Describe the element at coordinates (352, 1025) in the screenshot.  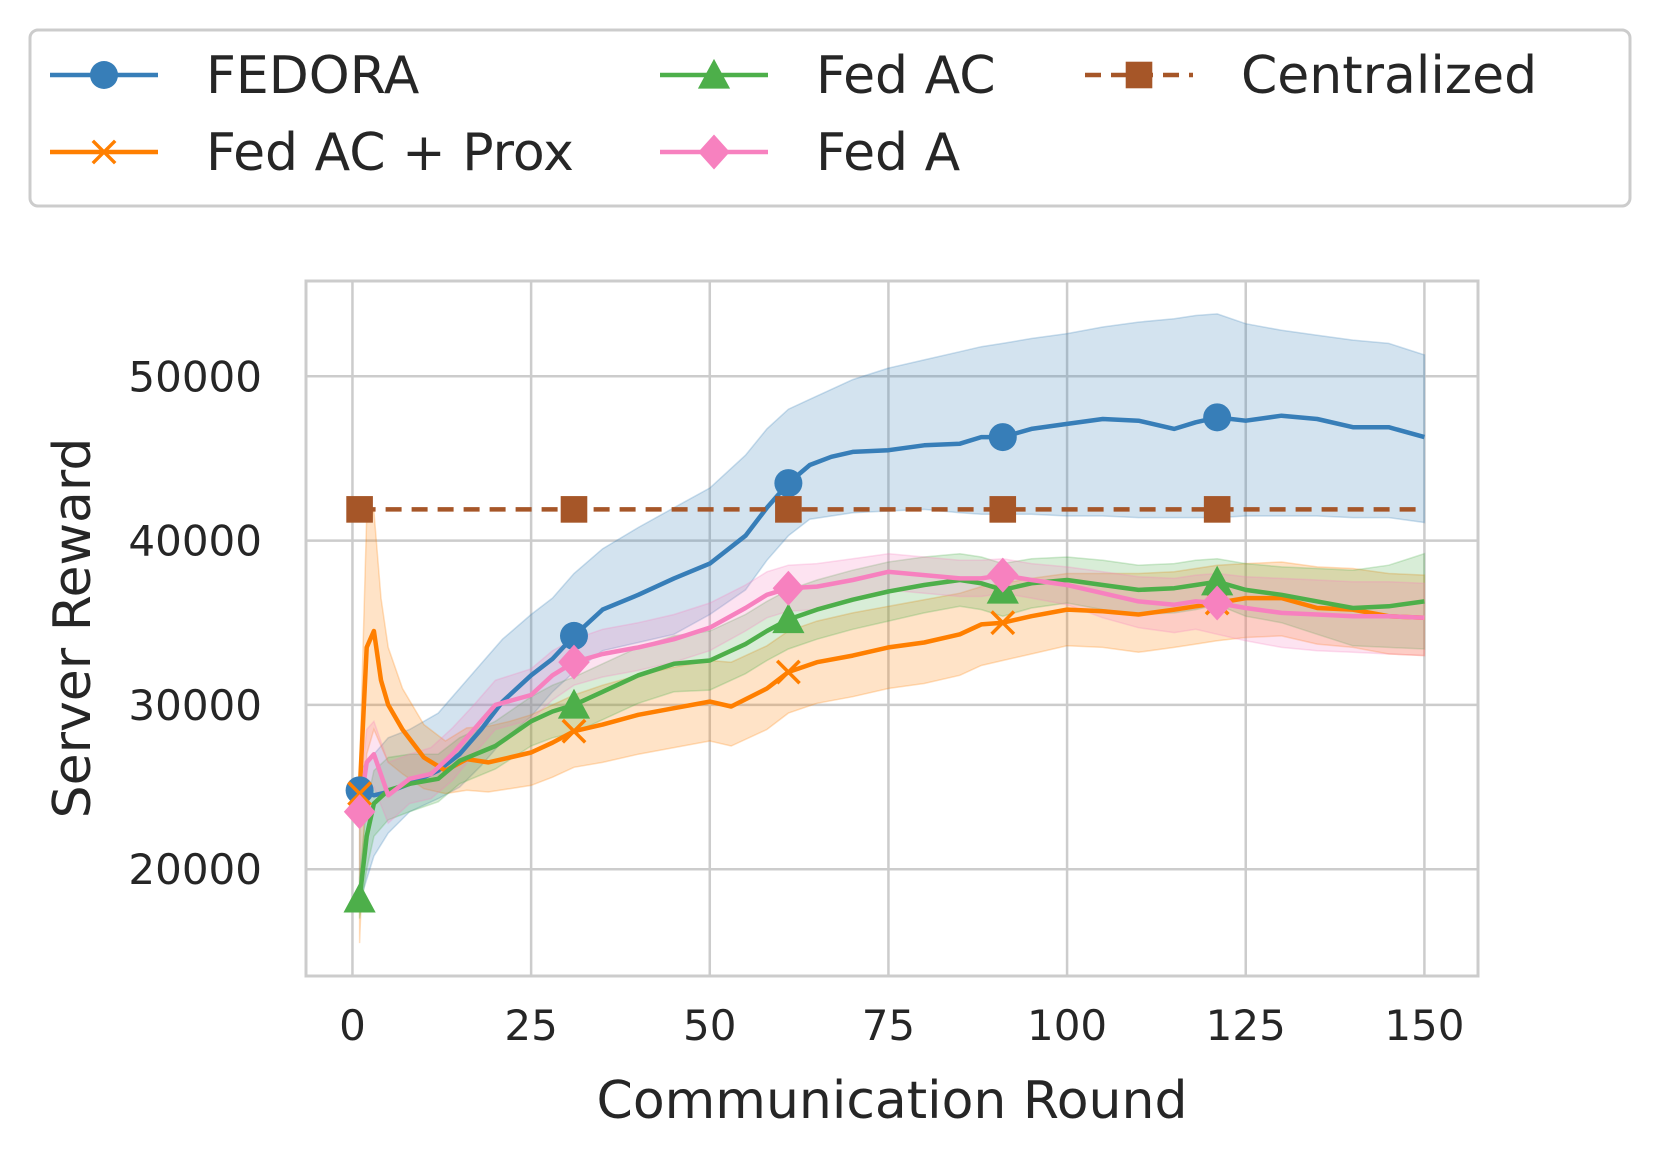
I see `x-tick-label: 0` at that location.